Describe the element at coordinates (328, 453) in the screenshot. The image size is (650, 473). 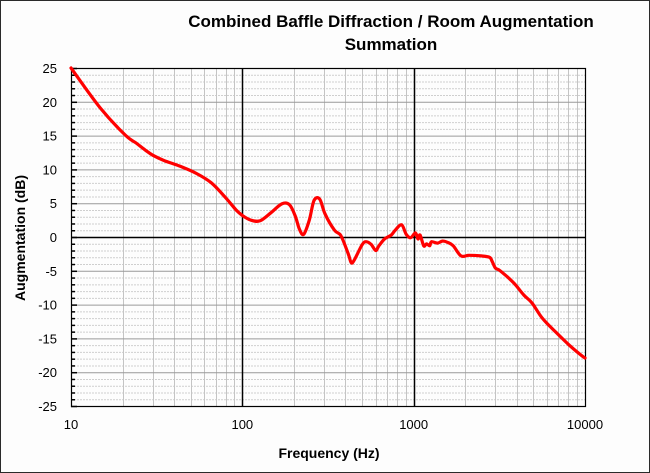
I see `x-axis-title: Frequency (Hz)` at that location.